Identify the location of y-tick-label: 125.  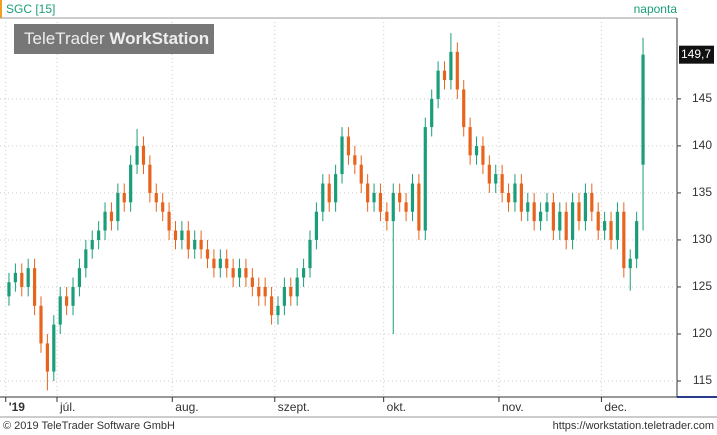
(702, 286).